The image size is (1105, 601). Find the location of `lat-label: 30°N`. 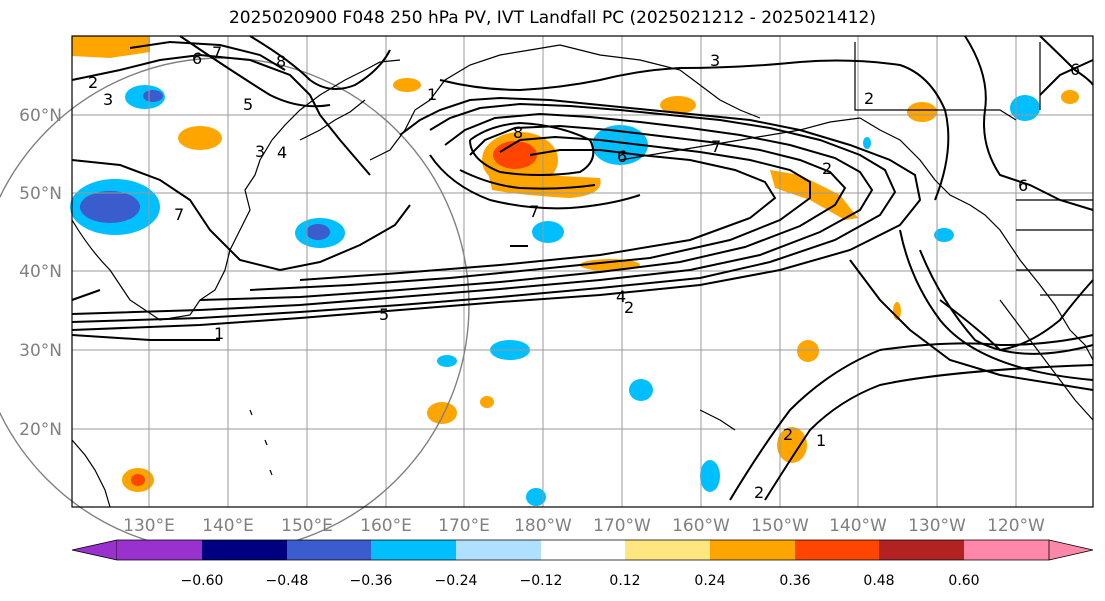

lat-label: 30°N is located at coordinates (40, 351).